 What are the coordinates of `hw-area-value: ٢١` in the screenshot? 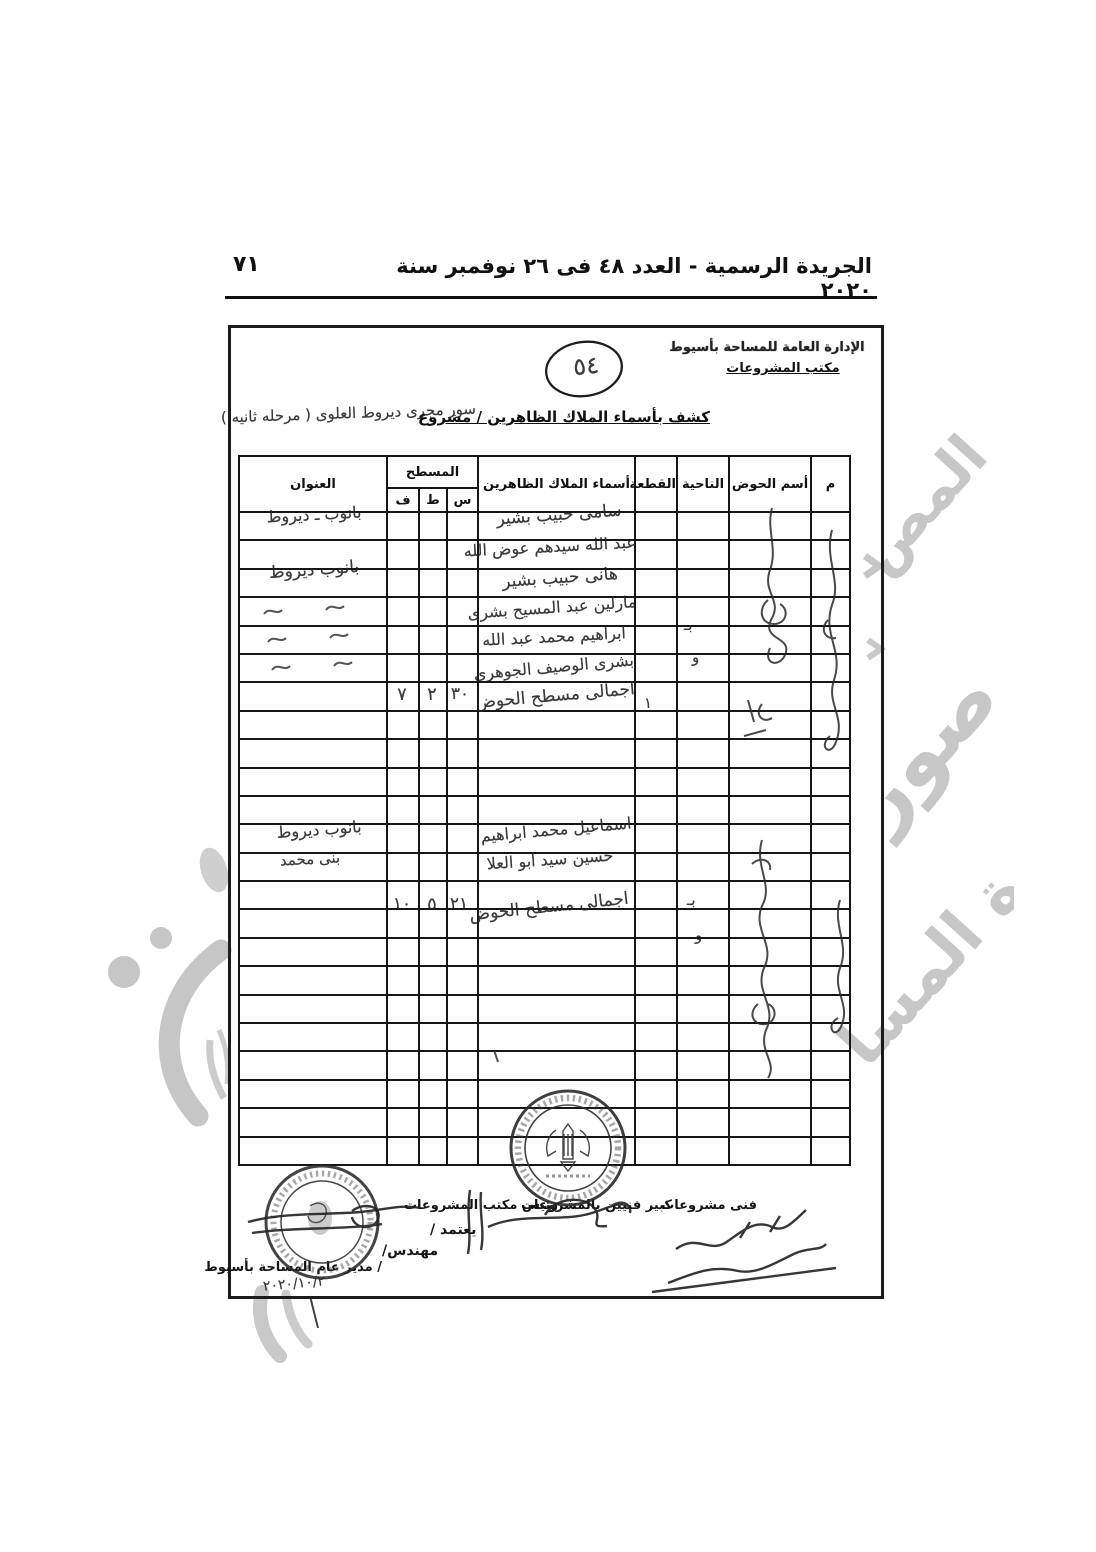 It's located at (459, 904).